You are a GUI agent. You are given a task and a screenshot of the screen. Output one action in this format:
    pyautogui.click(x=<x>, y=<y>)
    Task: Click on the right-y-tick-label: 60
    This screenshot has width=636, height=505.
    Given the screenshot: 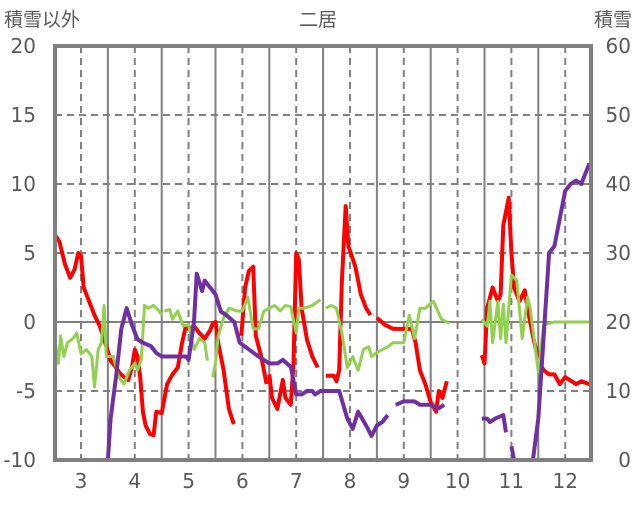 What is the action you would take?
    pyautogui.click(x=618, y=46)
    